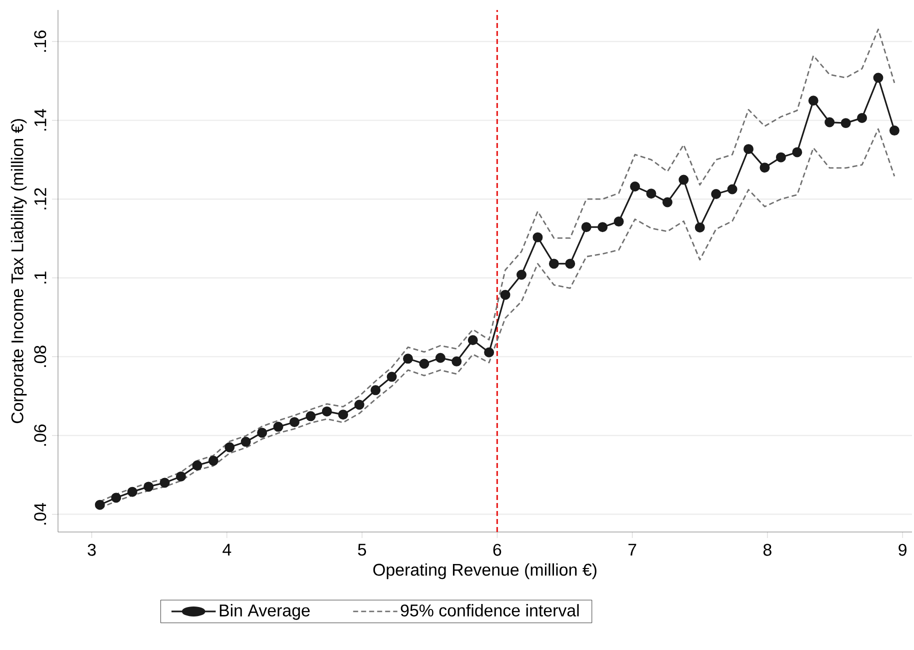  Describe the element at coordinates (632, 550) in the screenshot. I see `x-tick-label: 7` at that location.